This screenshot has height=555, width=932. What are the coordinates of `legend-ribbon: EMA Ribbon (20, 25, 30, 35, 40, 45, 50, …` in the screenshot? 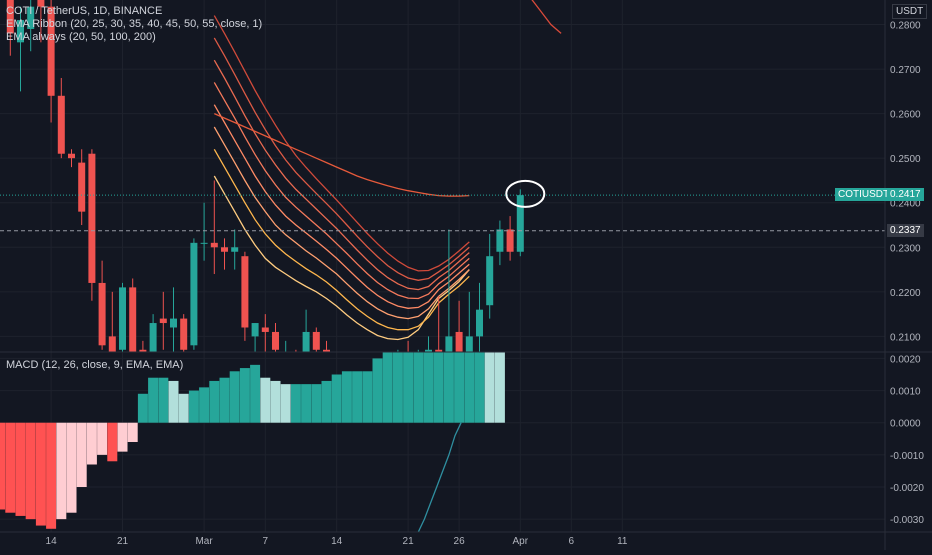 It's located at (134, 24).